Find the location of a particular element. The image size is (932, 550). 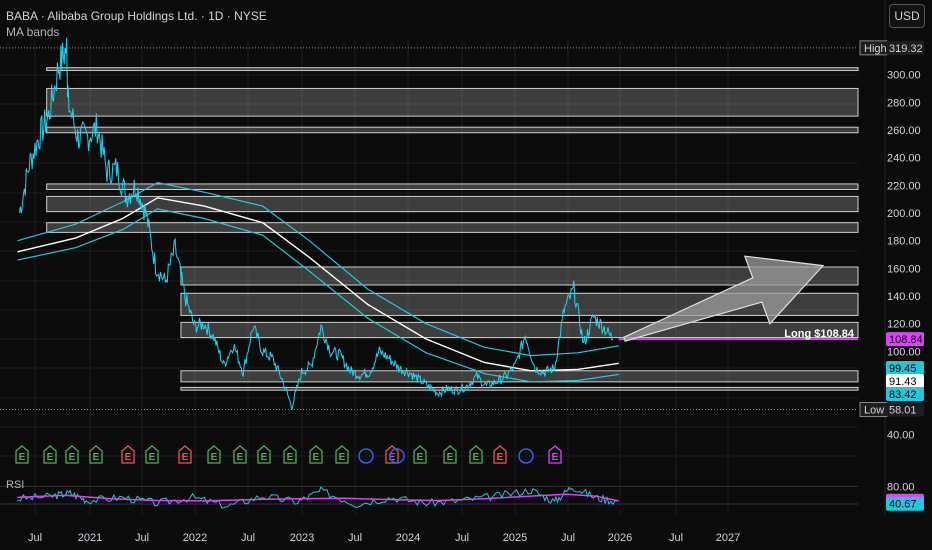

earnings-marker-label-6: E is located at coordinates (185, 457).